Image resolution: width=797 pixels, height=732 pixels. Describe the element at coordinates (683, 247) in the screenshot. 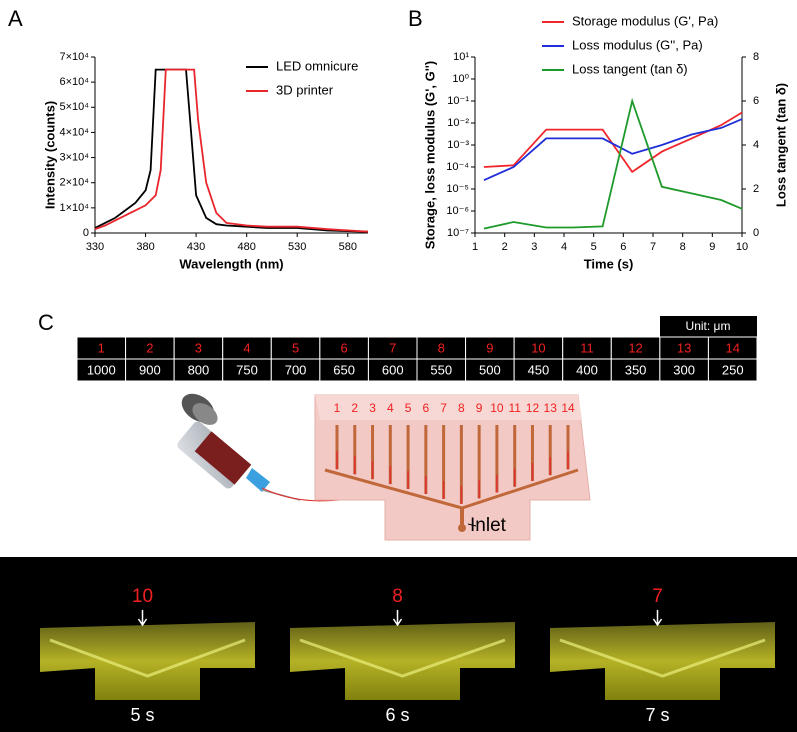

I see `x-tick-label: 8` at that location.